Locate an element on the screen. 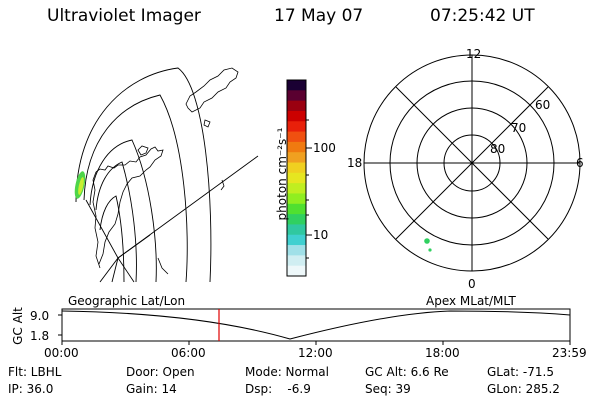  info-ip: IP: 36.0 is located at coordinates (31, 389).